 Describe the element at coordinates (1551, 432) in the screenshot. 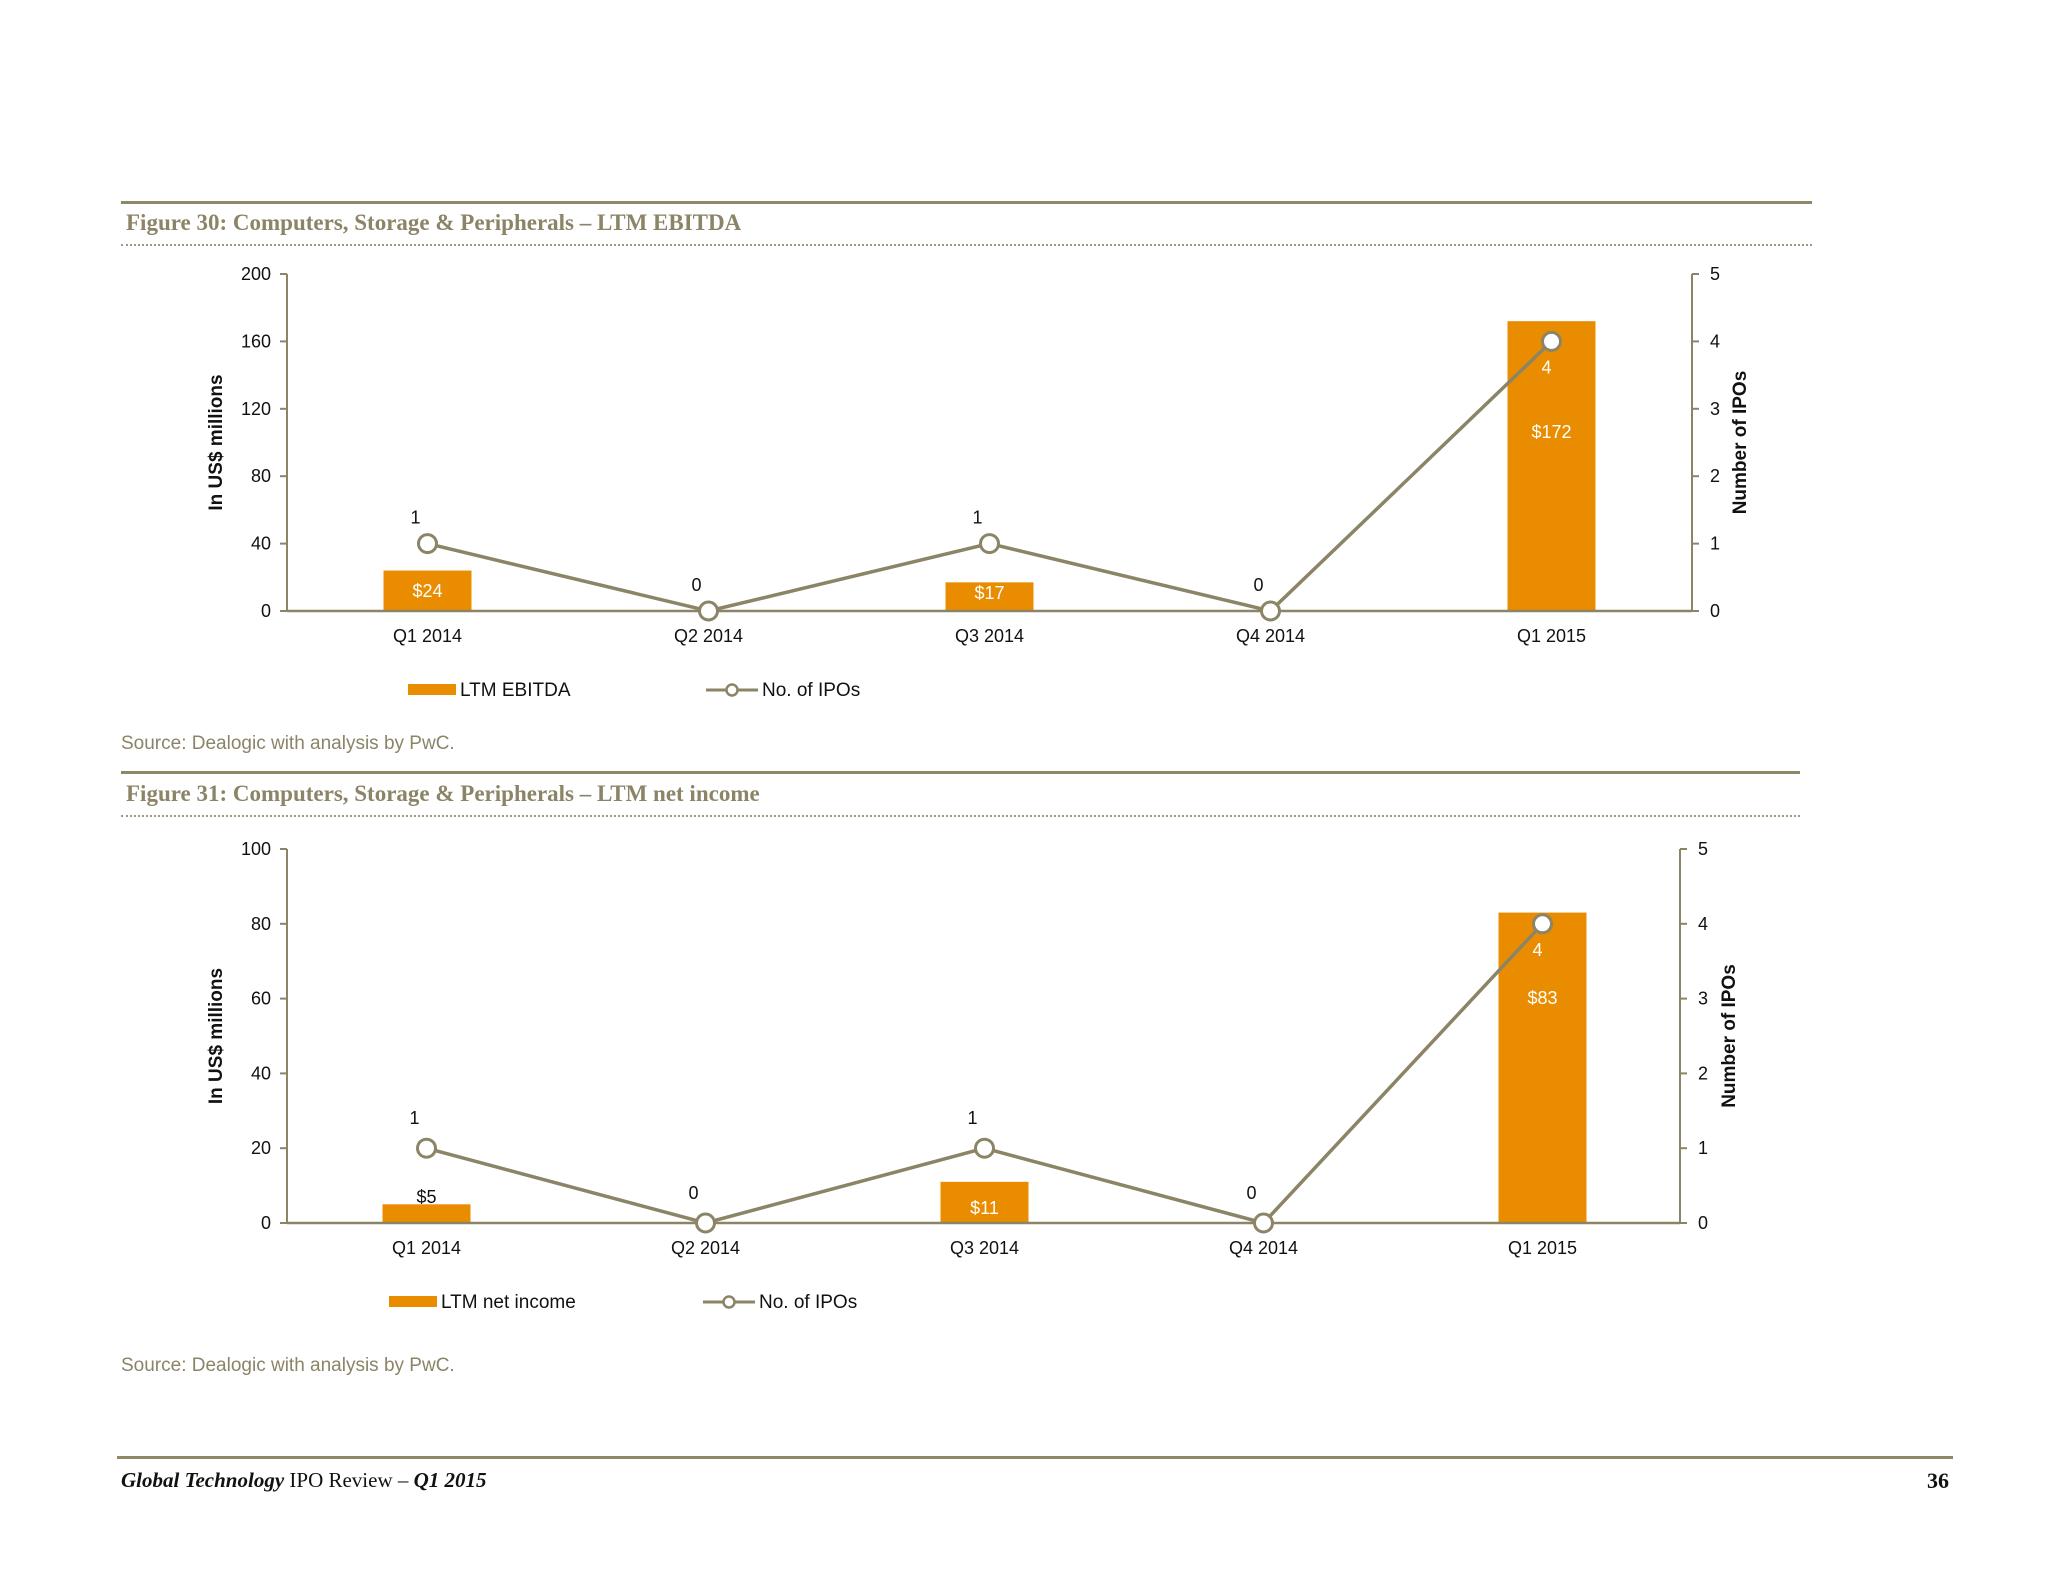

I see `bar-data-label: $172` at that location.